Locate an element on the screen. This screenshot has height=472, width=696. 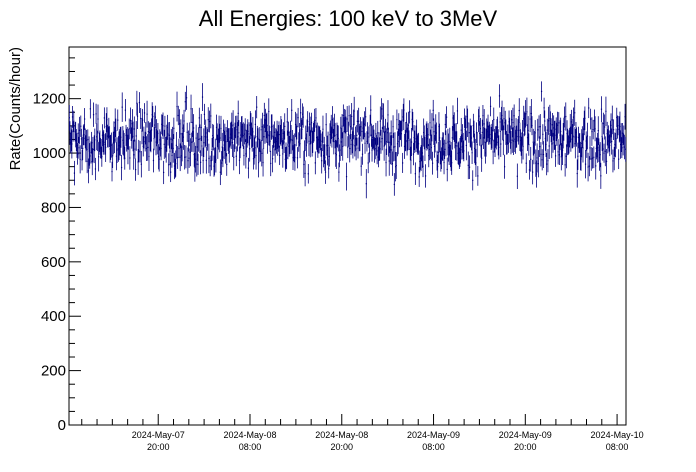
x-tick-date-label: 2024-May-08 is located at coordinates (249, 435).